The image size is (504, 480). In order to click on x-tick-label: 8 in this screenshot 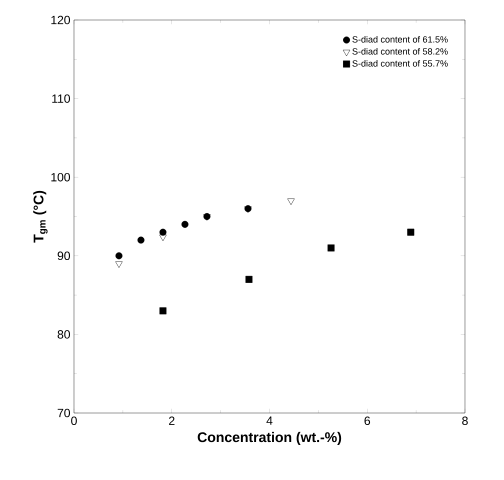, I will do `click(465, 421)`.